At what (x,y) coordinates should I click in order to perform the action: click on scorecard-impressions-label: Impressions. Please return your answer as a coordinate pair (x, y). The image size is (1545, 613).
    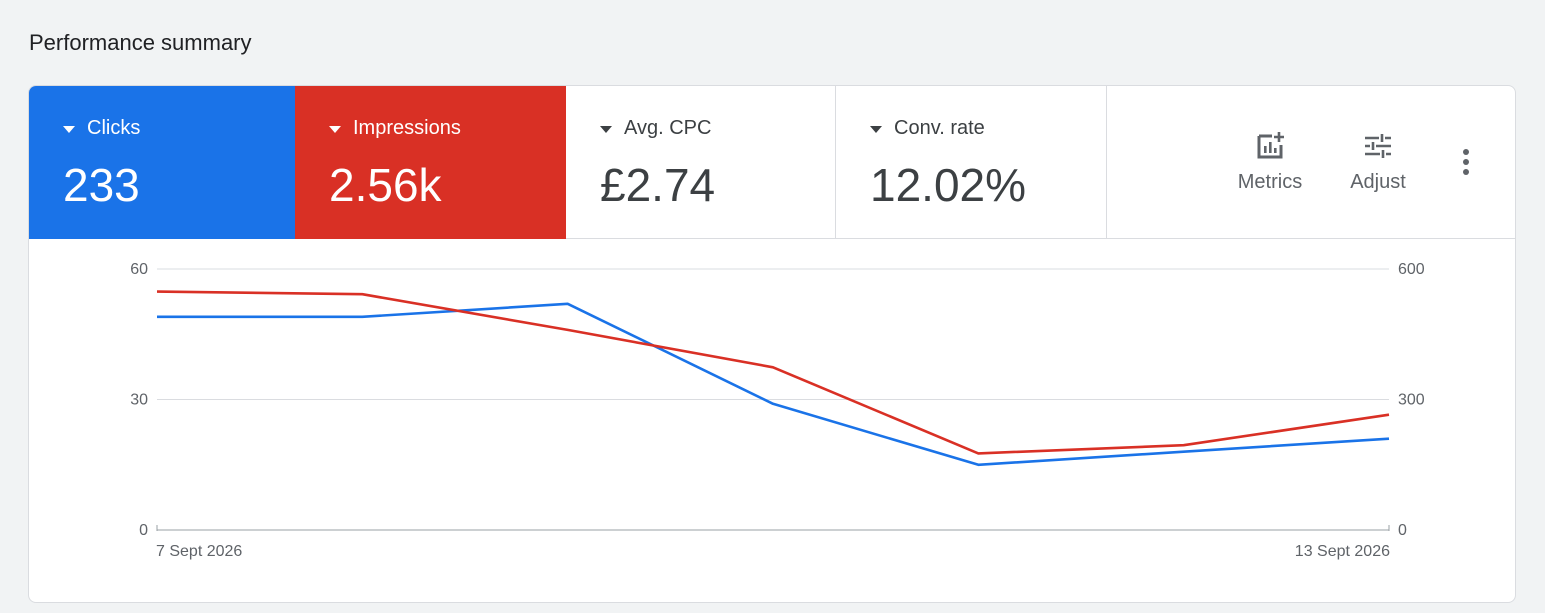
    Looking at the image, I should click on (407, 128).